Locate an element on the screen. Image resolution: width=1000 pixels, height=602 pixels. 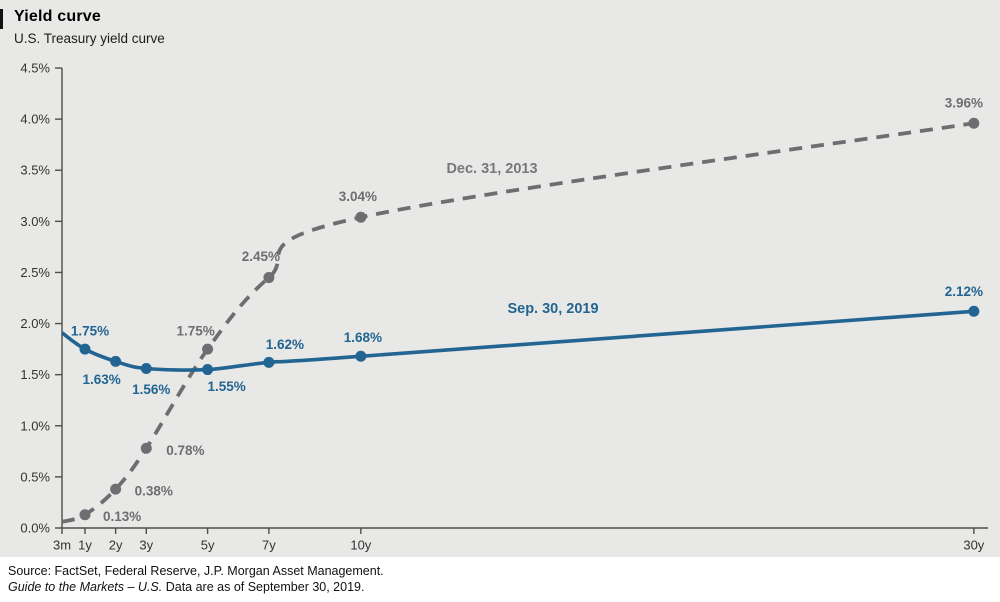
data-point-label: 1.68% is located at coordinates (363, 337).